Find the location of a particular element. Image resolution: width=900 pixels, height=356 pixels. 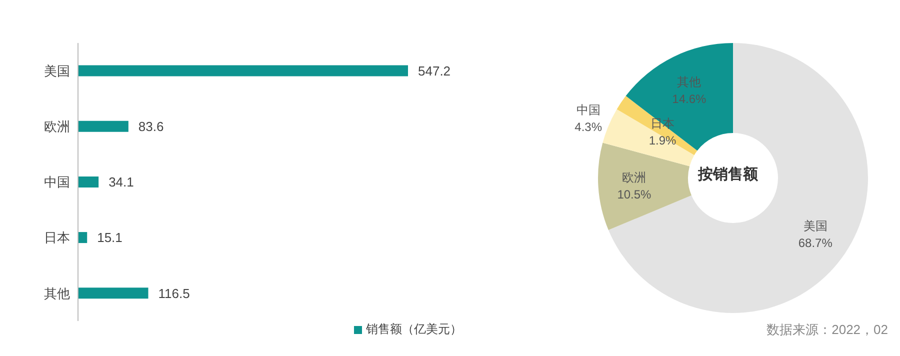

data-label: 1.9% is located at coordinates (662, 140).